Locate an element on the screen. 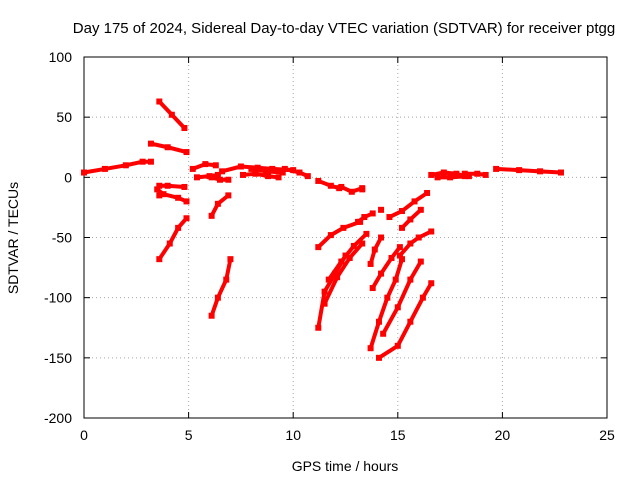 The height and width of the screenshot is (480, 640). y-tick-label: -200 is located at coordinates (58, 418).